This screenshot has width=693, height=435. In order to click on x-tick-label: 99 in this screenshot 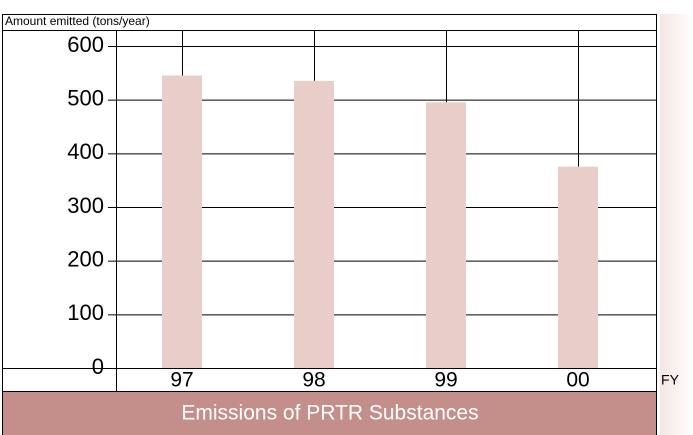, I will do `click(445, 380)`.